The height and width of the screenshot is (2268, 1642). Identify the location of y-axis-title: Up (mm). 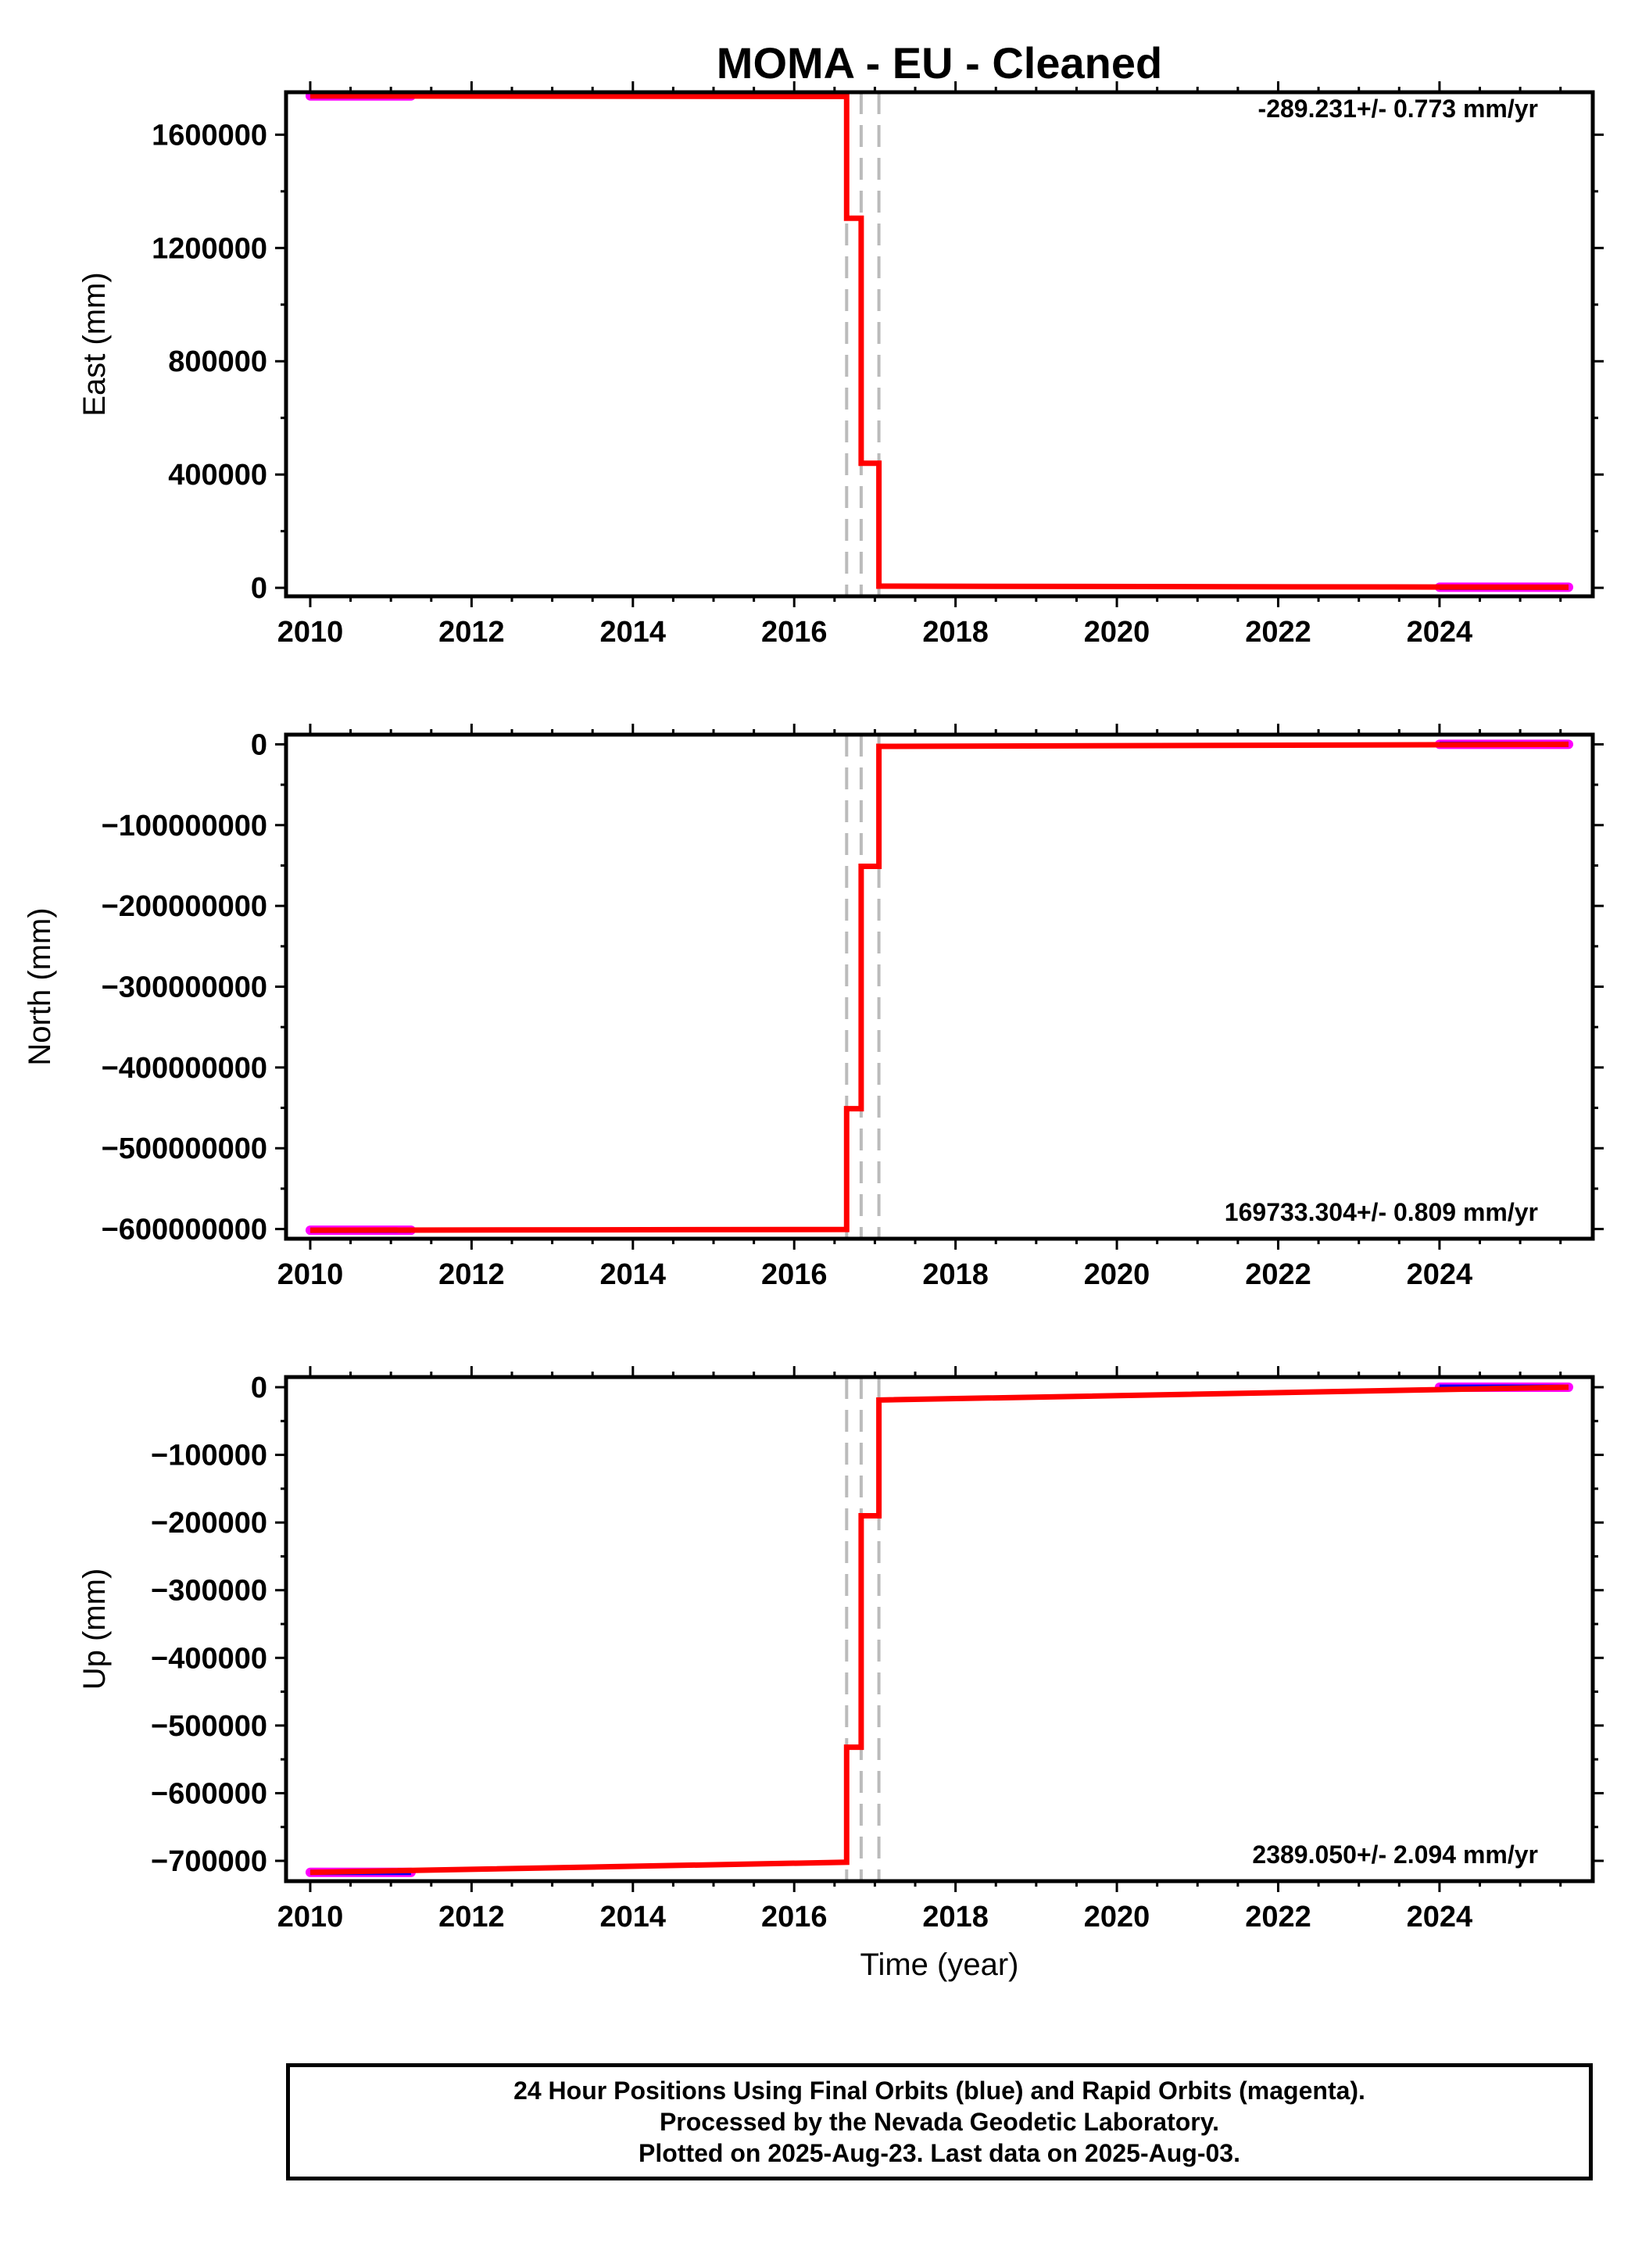
(94, 1629).